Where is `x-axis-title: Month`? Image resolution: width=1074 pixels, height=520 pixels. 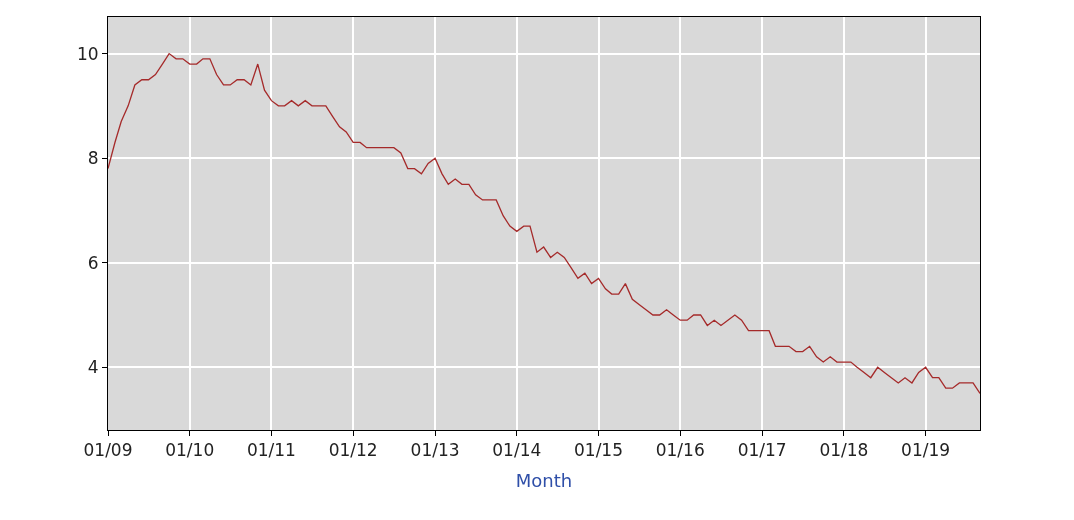 x-axis-title: Month is located at coordinates (544, 480).